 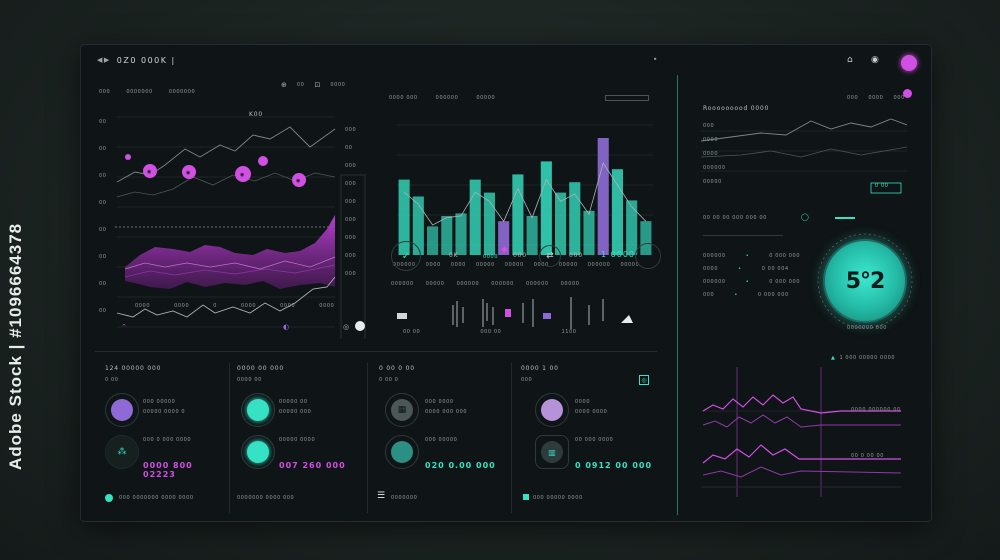 What do you see at coordinates (525, 194) in the screenshot?
I see `trend-line` at bounding box center [525, 194].